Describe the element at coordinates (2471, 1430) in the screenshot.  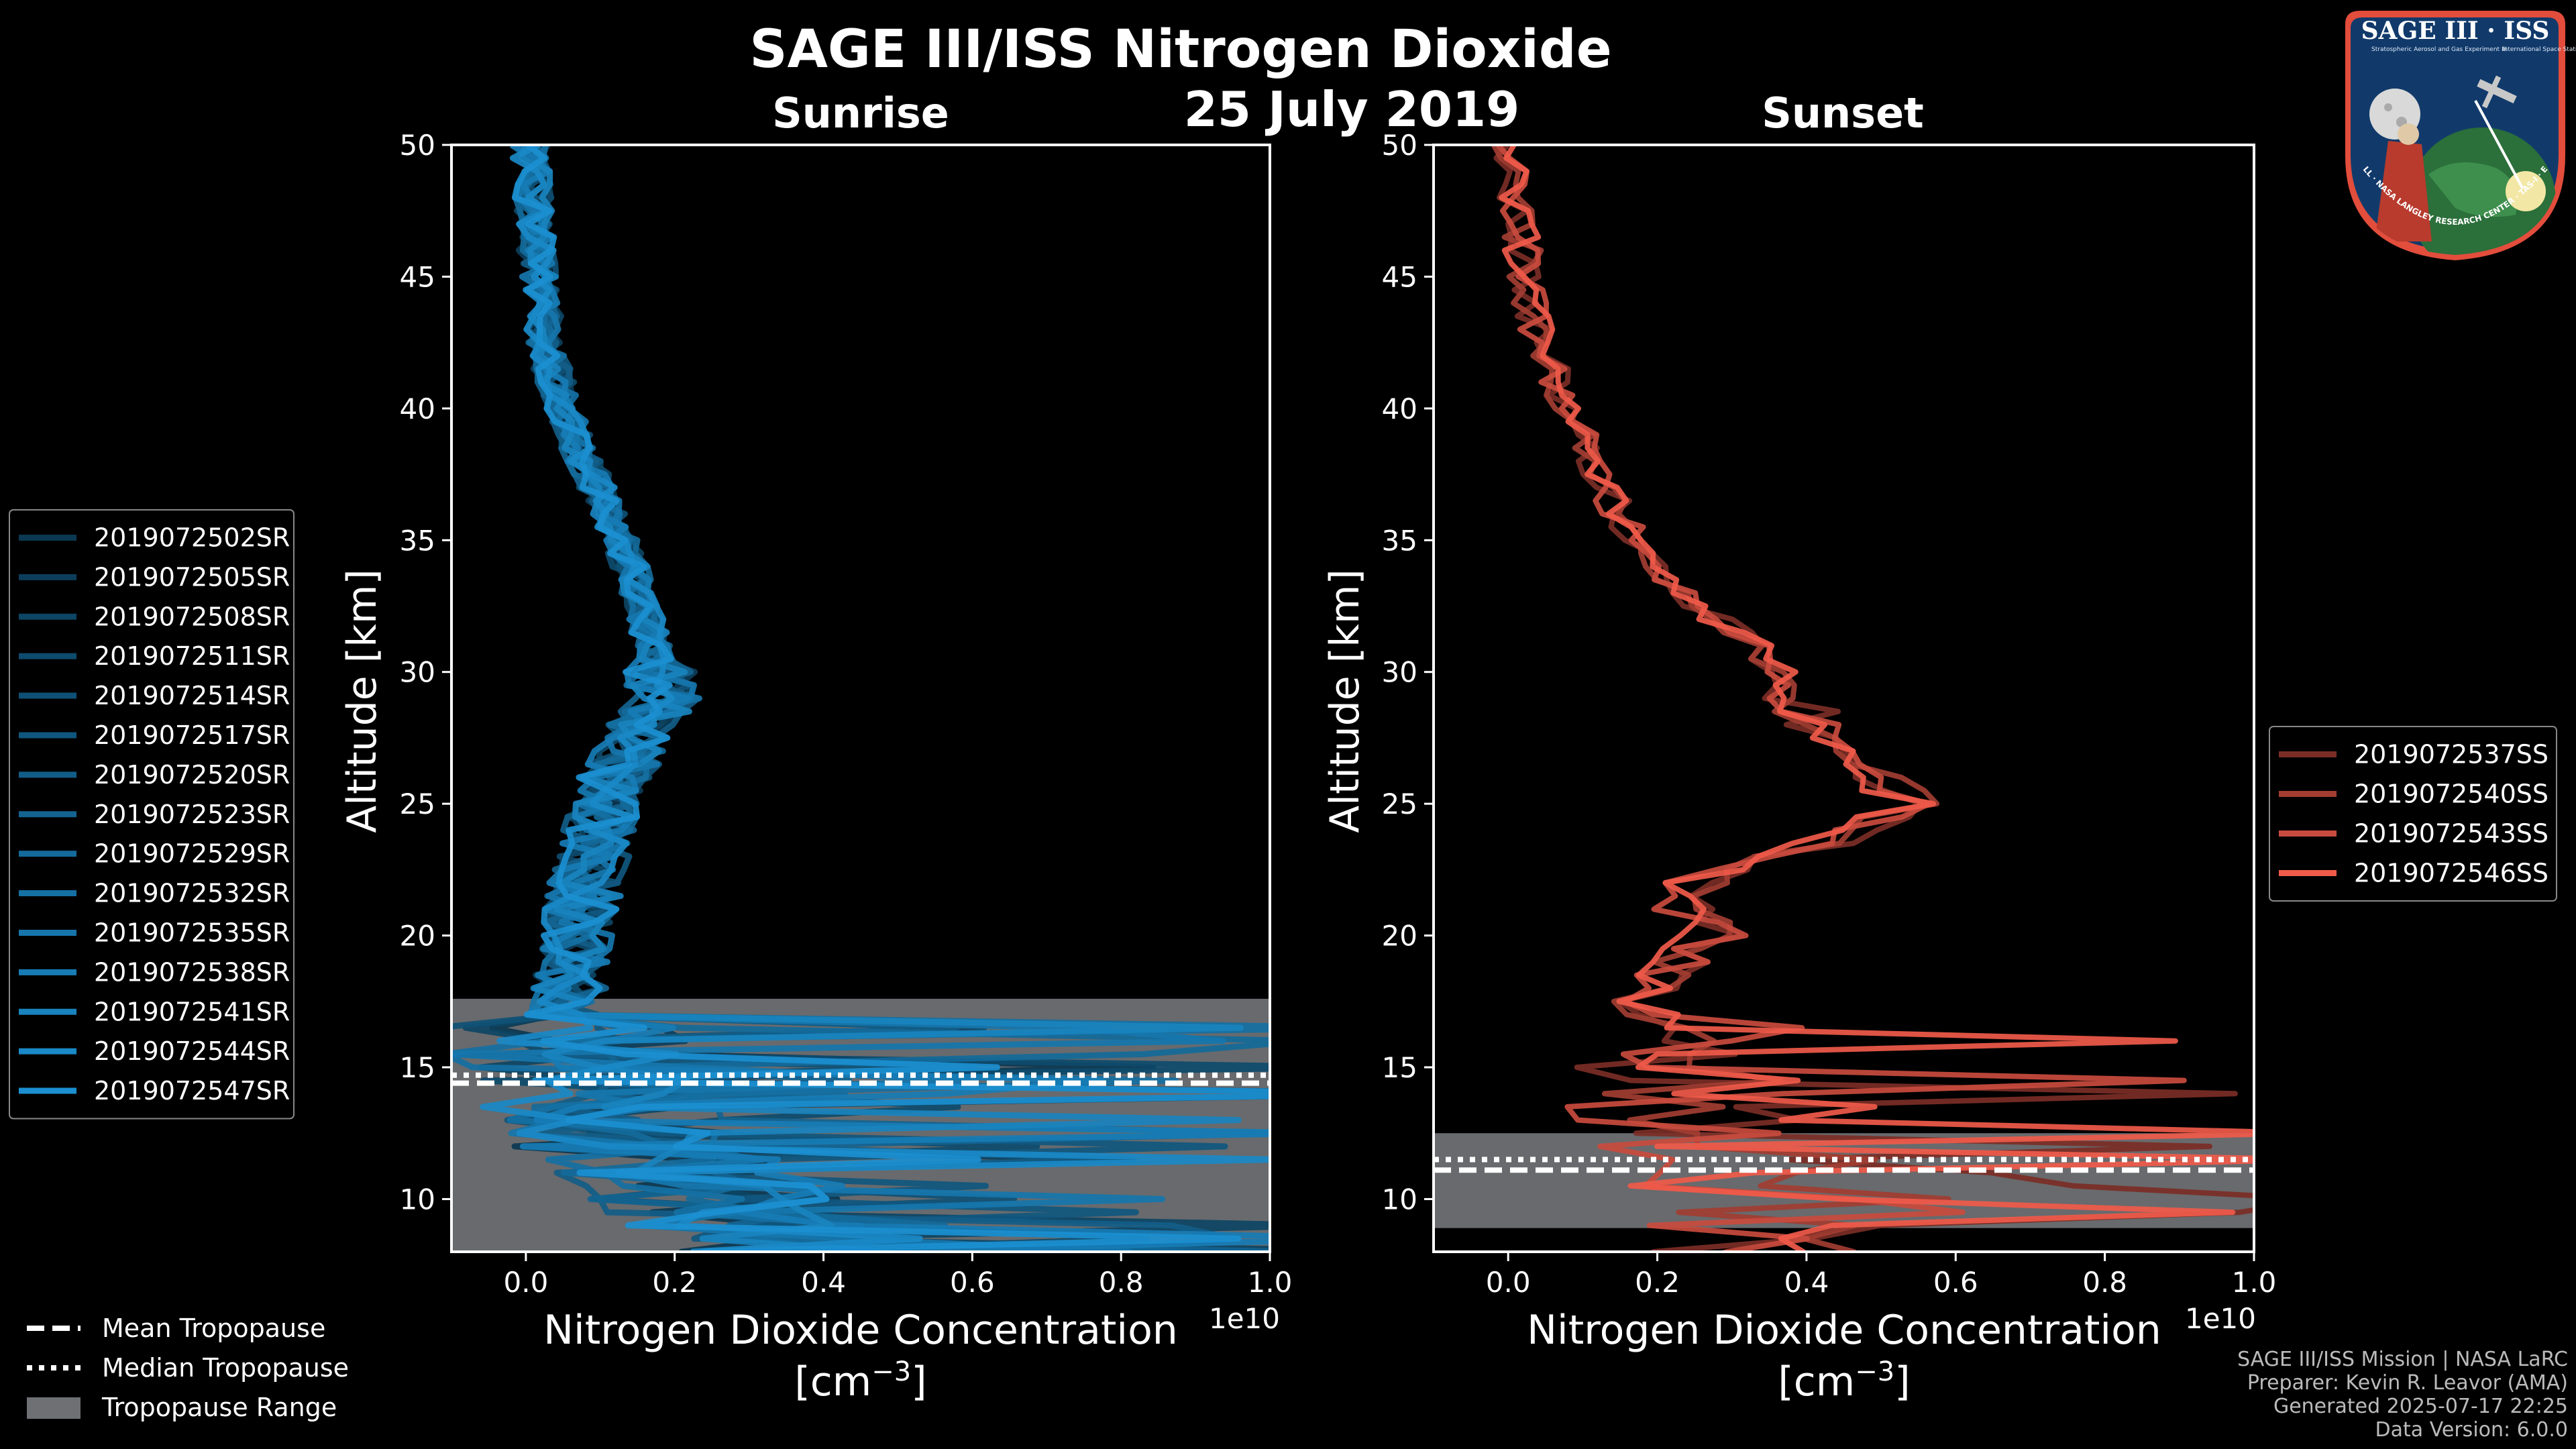
I see `footer-data-version: Data Version: 6.0.0` at that location.